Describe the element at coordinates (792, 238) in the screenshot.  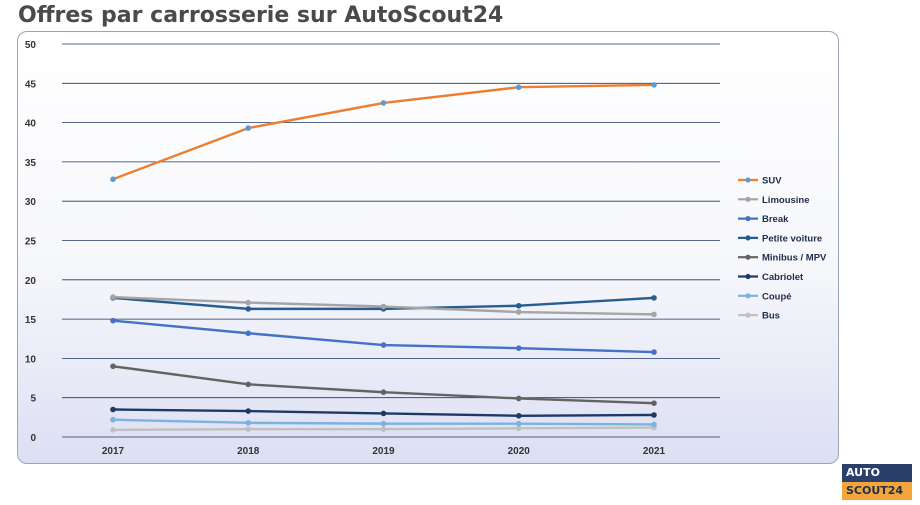
I see `legend-label: Petite voiture` at that location.